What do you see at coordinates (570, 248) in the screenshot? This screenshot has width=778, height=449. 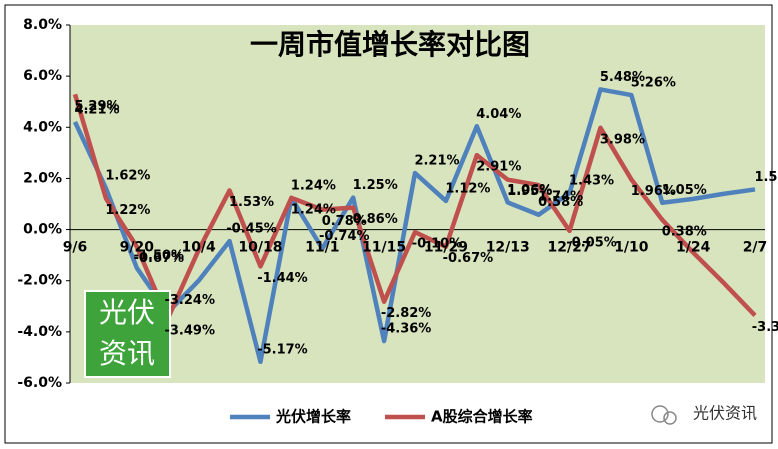 I see `x-tick-label: 12/27` at bounding box center [570, 248].